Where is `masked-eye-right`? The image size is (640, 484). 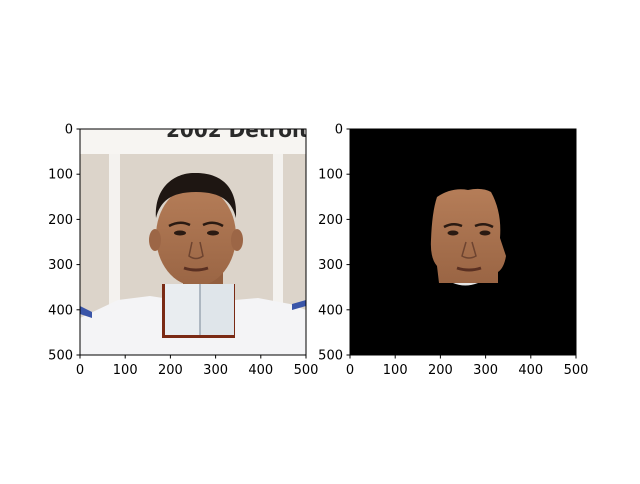 masked-eye-right is located at coordinates (485, 233).